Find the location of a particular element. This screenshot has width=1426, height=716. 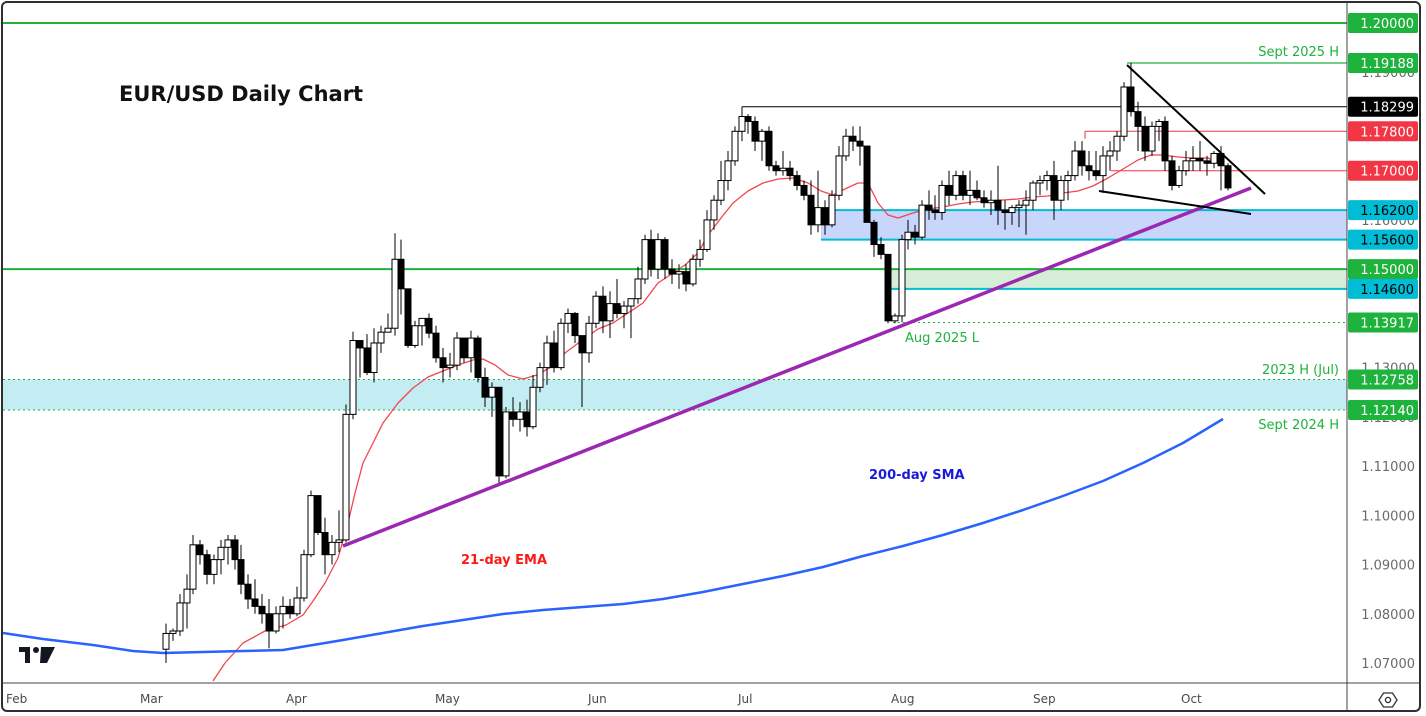

settings-icon is located at coordinates (1388, 700).